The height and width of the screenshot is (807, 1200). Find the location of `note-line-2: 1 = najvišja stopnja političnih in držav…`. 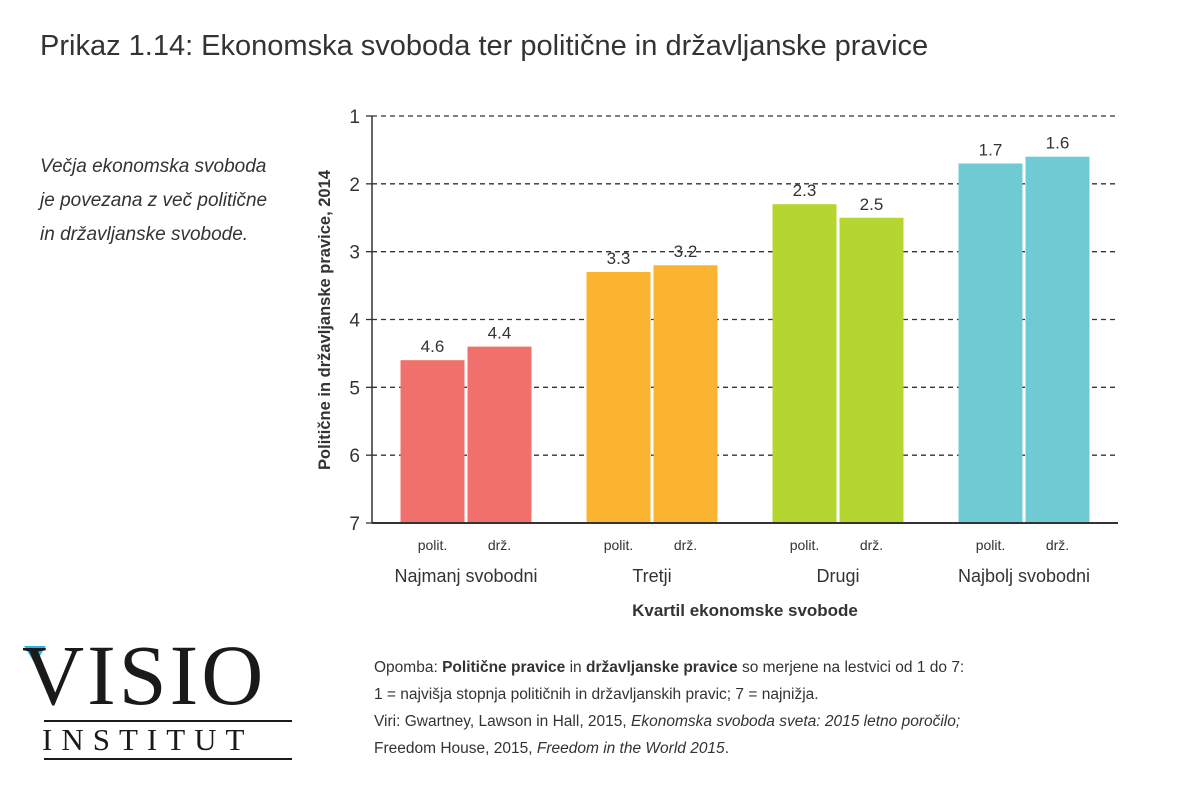

note-line-2: 1 = najvišja stopnja političnih in držav… is located at coordinates (596, 694).